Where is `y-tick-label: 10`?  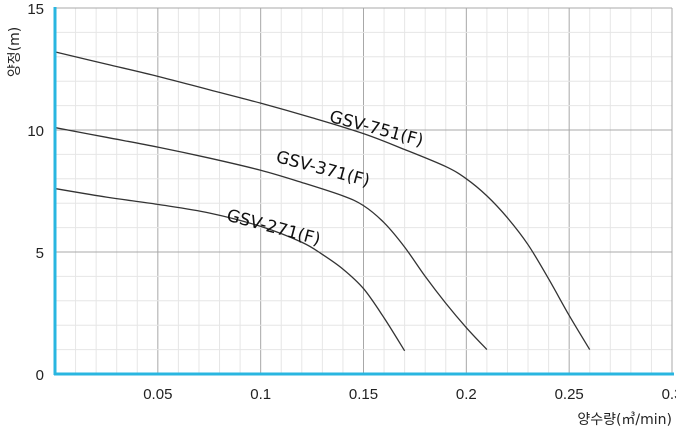 y-tick-label: 10 is located at coordinates (35, 131).